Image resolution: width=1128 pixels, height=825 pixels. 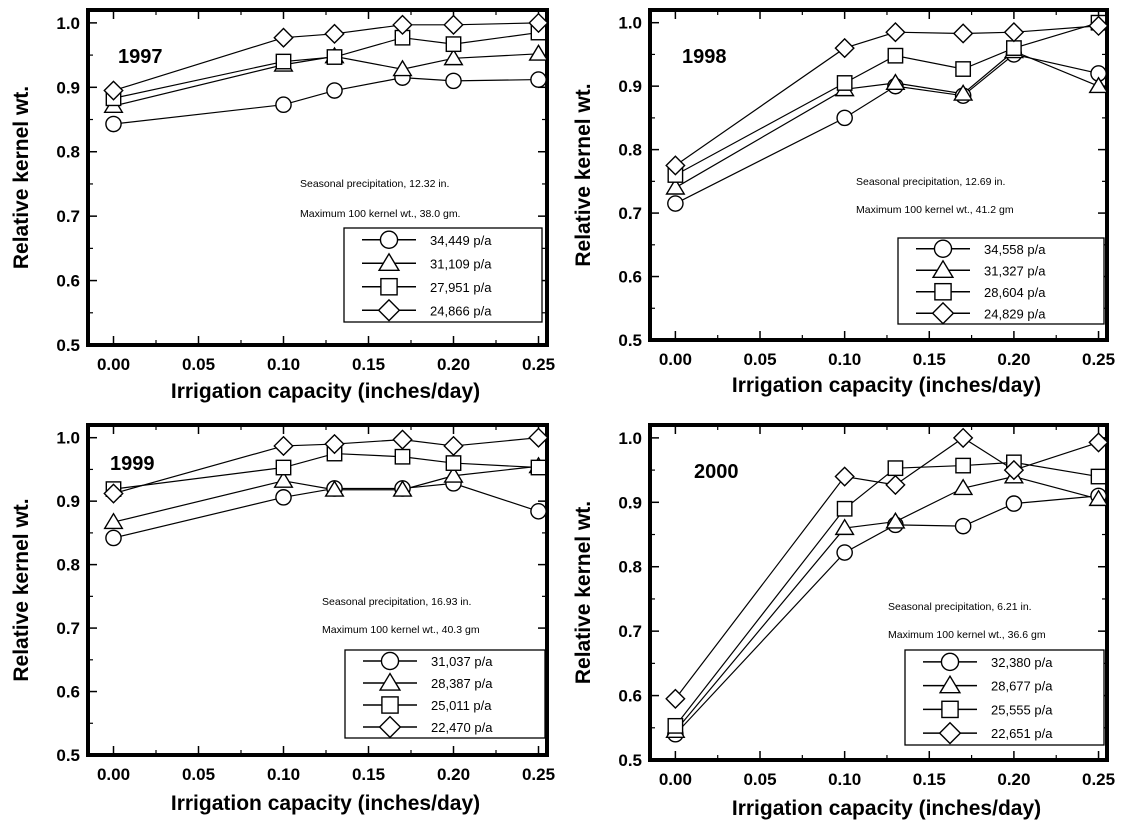 What do you see at coordinates (935, 210) in the screenshot?
I see `max-kernel-note: Maximum 100 kernel wt., 41.2 gm` at bounding box center [935, 210].